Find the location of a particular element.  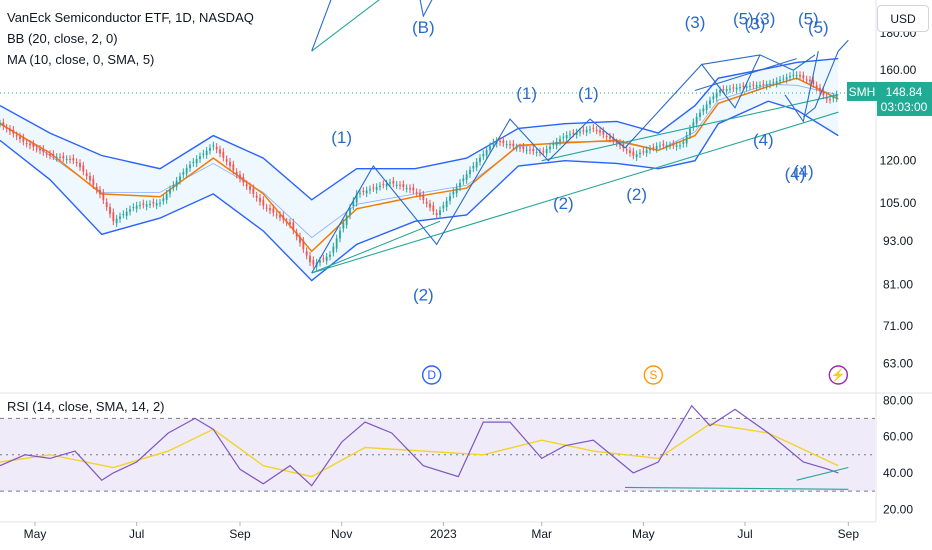

rsi-line is located at coordinates (419, 445).